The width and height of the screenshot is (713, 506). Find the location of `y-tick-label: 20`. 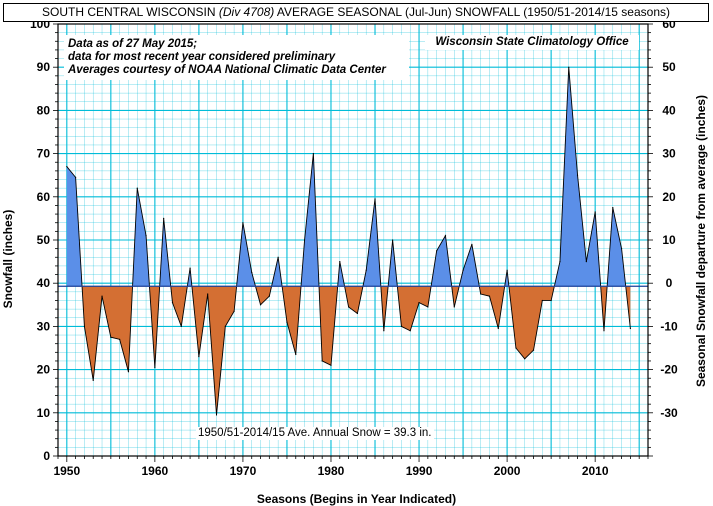

y-tick-label: 20 is located at coordinates (44, 370).